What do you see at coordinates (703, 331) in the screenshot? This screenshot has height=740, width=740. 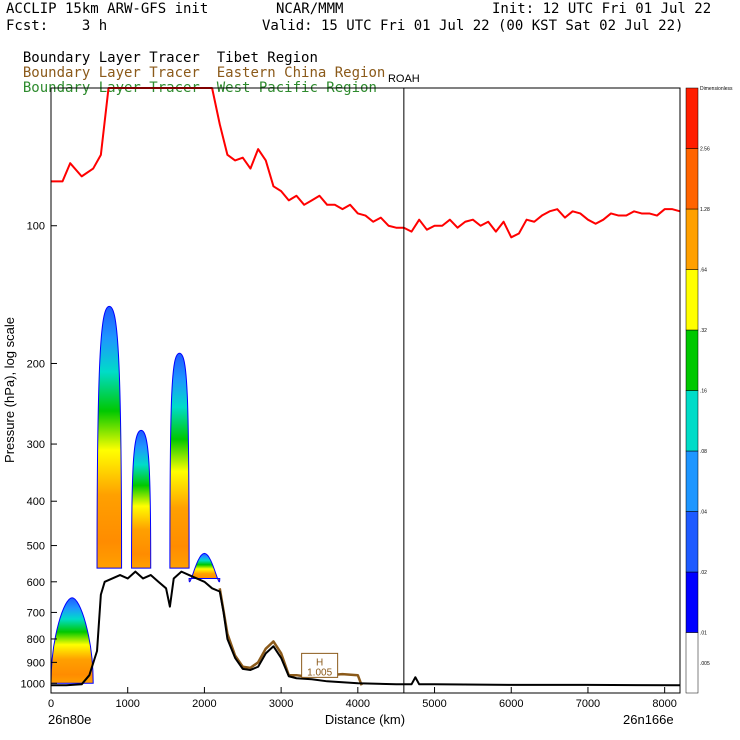 I see `colorbar-label: .32` at bounding box center [703, 331].